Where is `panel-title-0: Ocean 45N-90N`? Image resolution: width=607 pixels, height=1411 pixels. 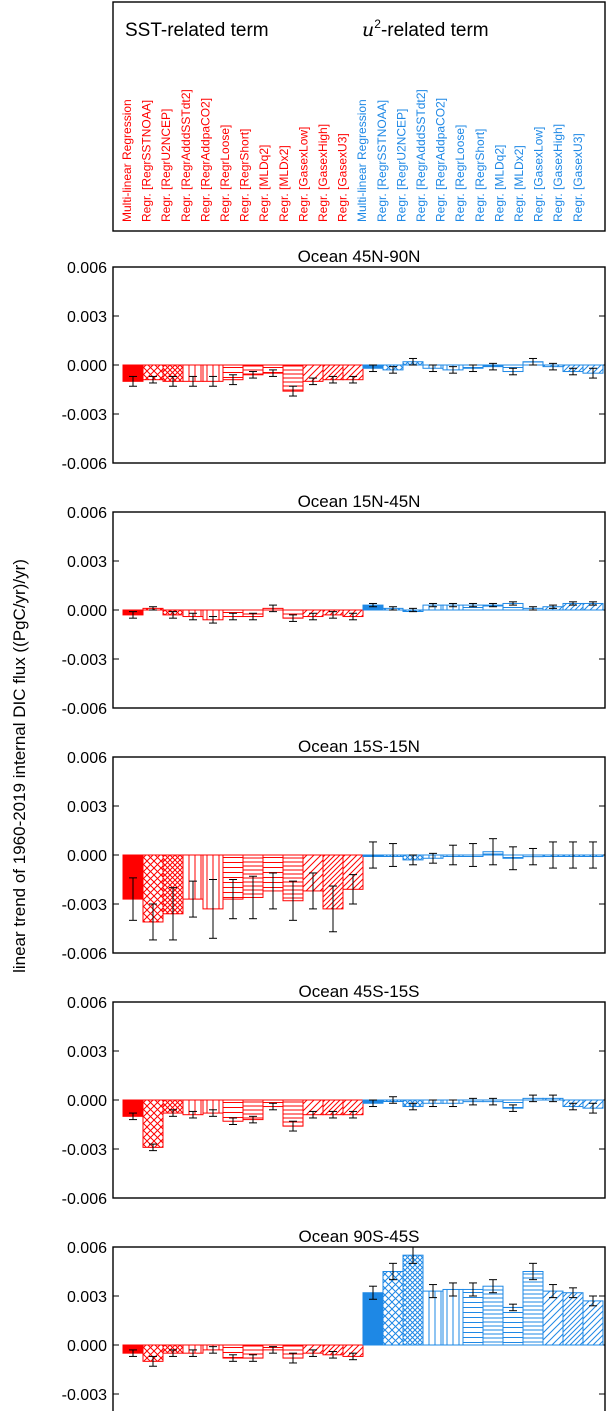 panel-title-0: Ocean 45N-90N is located at coordinates (359, 256).